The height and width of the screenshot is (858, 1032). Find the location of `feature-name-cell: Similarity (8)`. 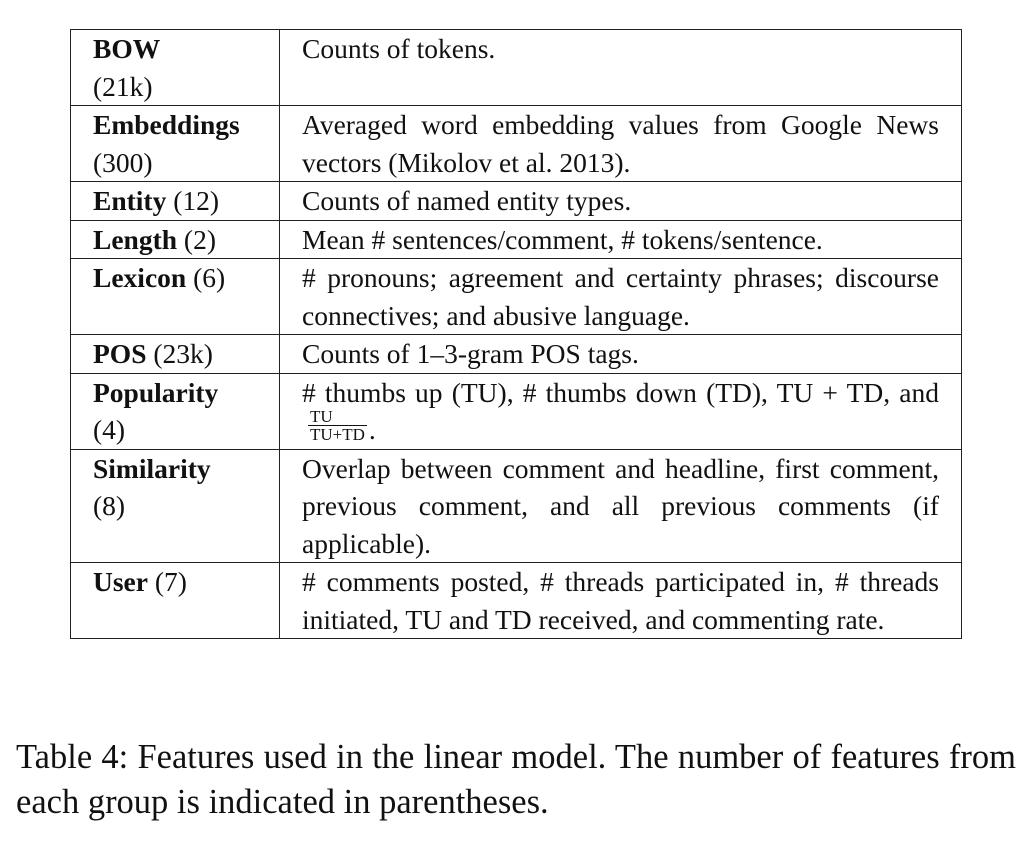

feature-name-cell: Similarity (8) is located at coordinates (175, 505).